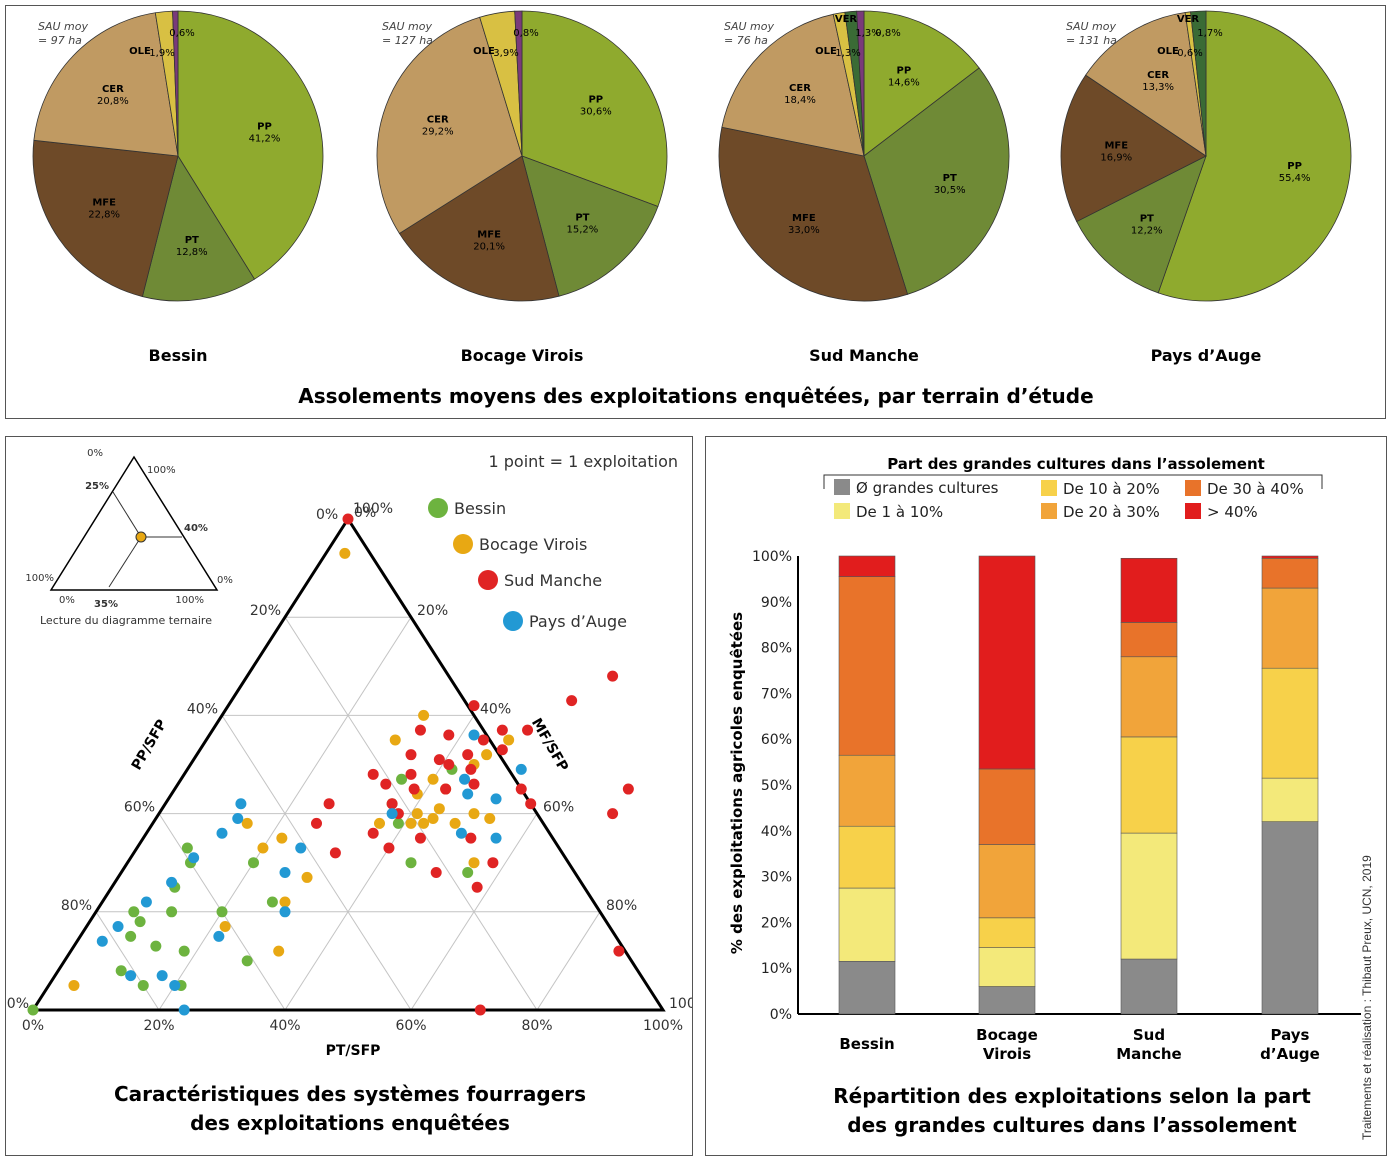 This screenshot has width=1387, height=1159. What do you see at coordinates (1007, 1035) in the screenshot?
I see `x-category-label: Bocage` at bounding box center [1007, 1035].